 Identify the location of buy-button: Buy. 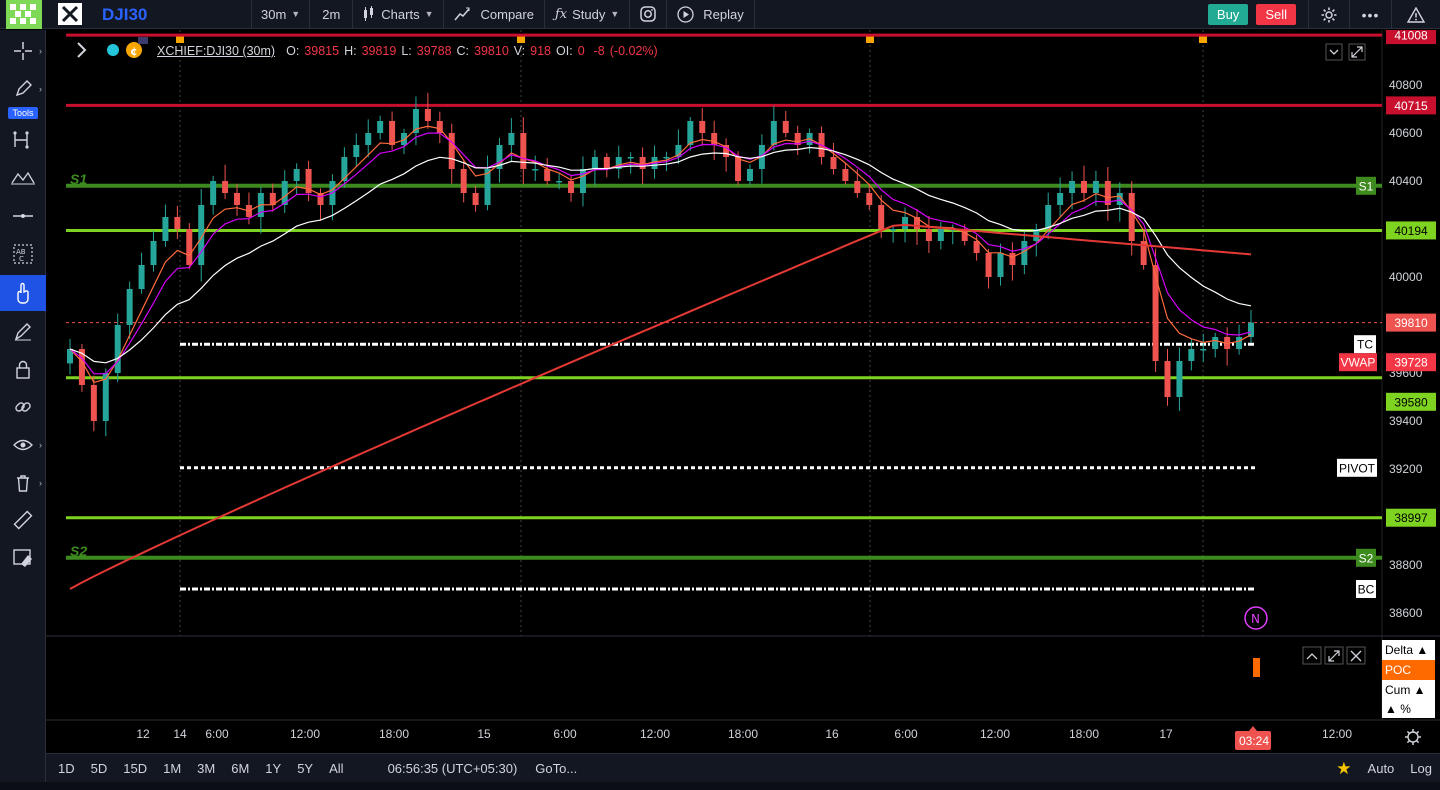
(1228, 14).